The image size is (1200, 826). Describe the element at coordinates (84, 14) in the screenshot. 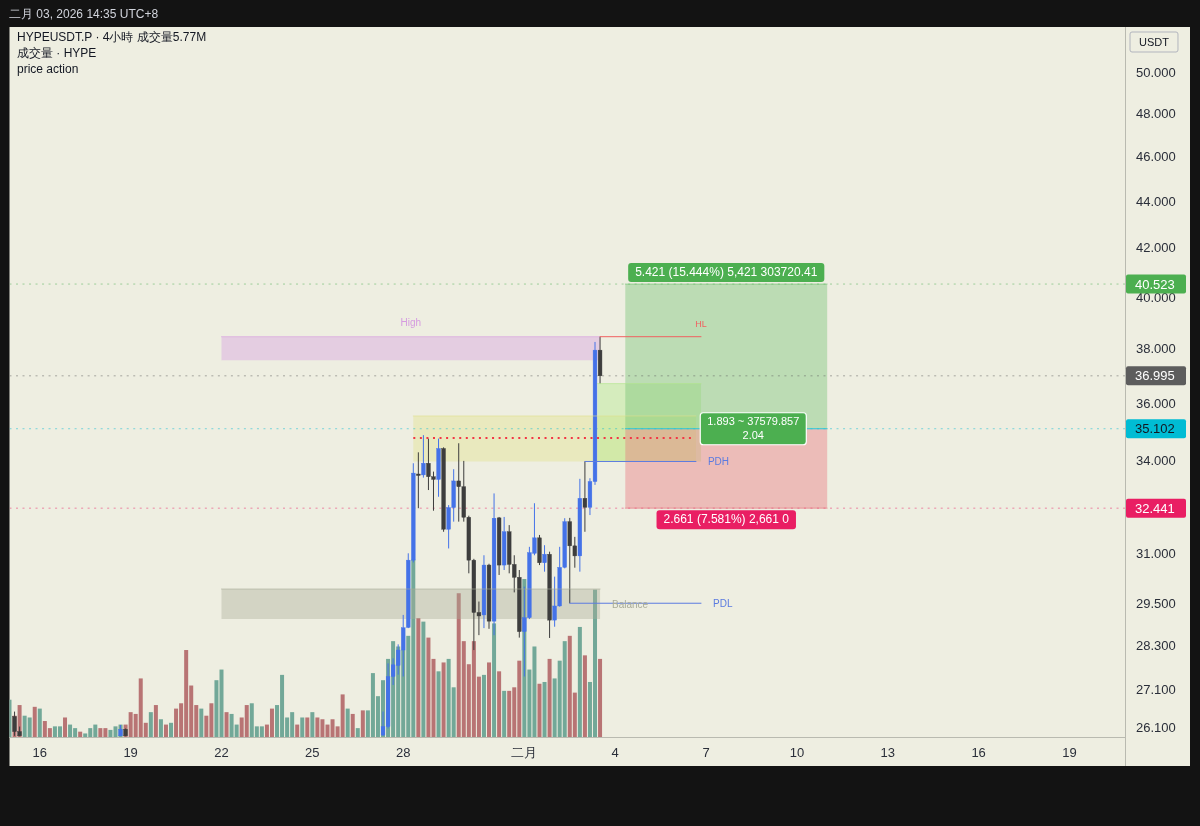

I see `text: 二月 03, 2026 14:35 UTC+8` at that location.